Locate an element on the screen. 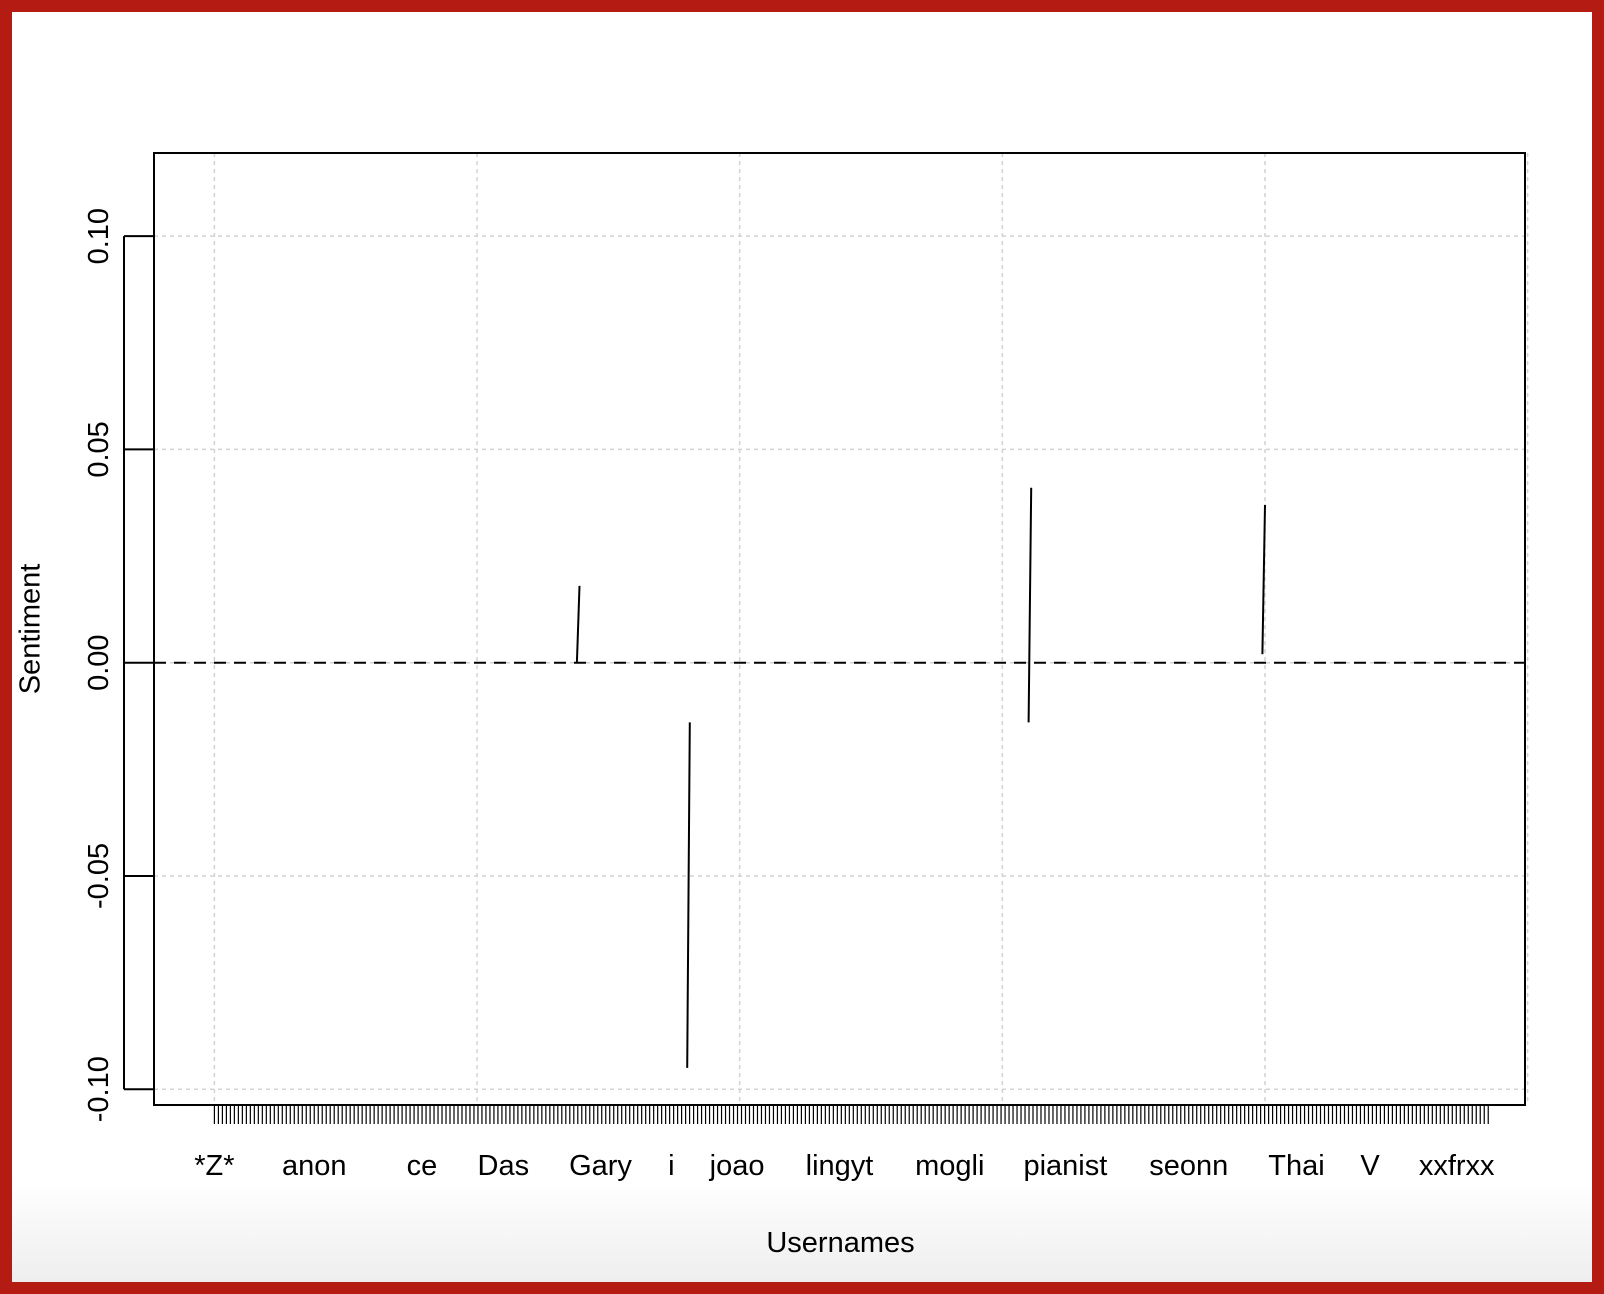 The width and height of the screenshot is (1604, 1294). y-tick-label: 0.05 is located at coordinates (99, 449).